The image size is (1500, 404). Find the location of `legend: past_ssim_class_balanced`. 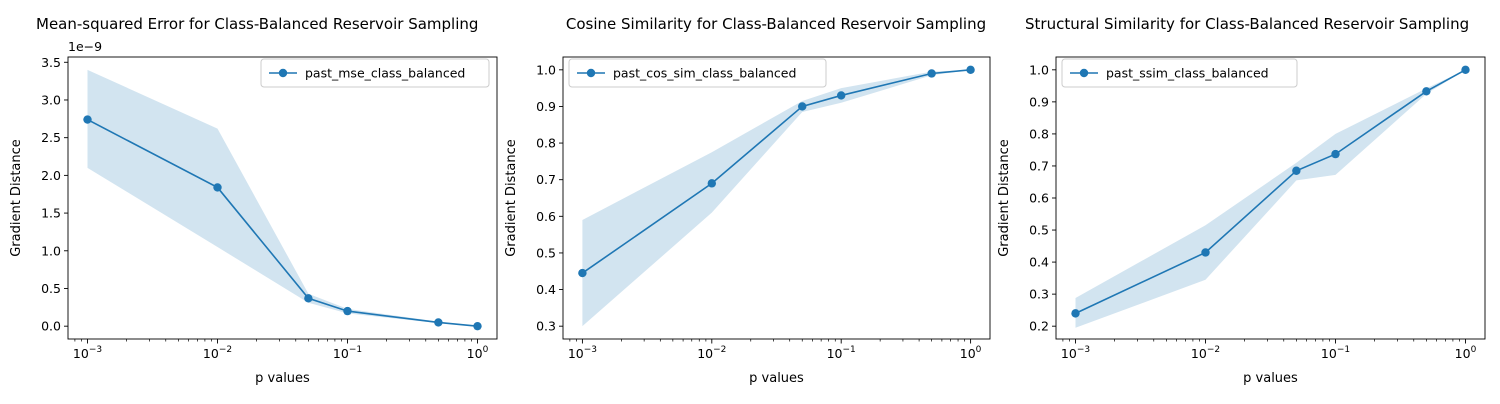

legend: past_ssim_class_balanced is located at coordinates (1179, 73).